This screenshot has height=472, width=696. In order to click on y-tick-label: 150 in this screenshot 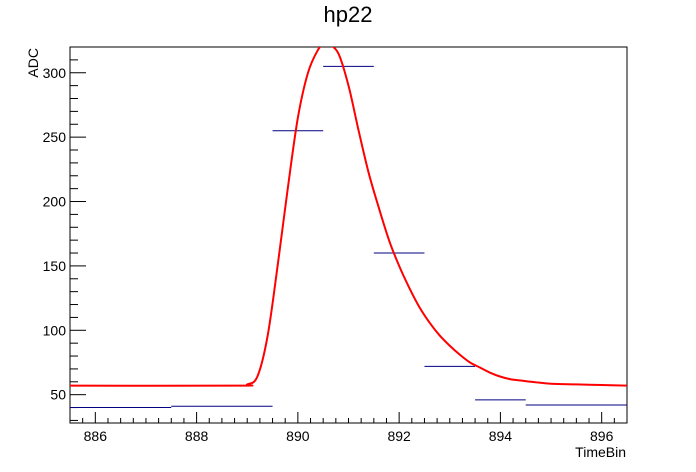, I will do `click(55, 266)`.